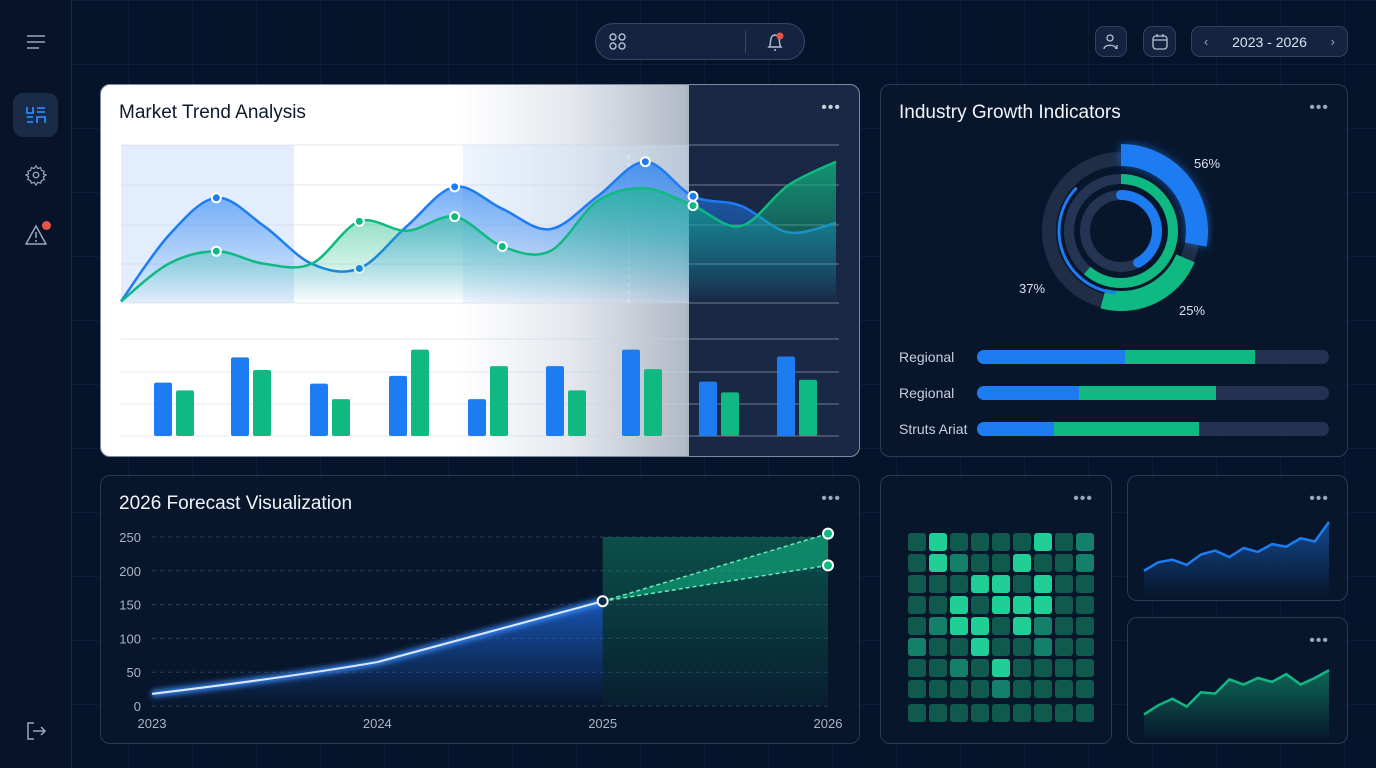 The image size is (1376, 768). Describe the element at coordinates (618, 42) in the screenshot. I see `grid-icon` at that location.